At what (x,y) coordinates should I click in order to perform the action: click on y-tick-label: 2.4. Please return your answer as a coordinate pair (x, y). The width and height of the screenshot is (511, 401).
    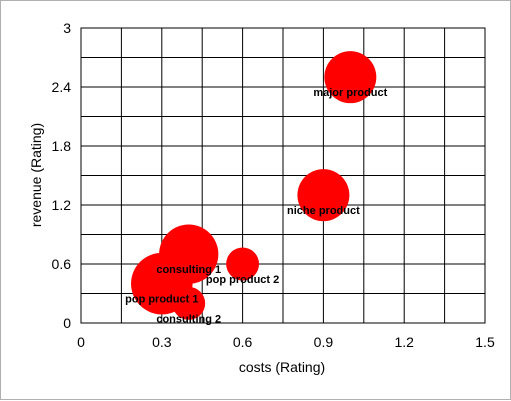
    Looking at the image, I should click on (62, 87).